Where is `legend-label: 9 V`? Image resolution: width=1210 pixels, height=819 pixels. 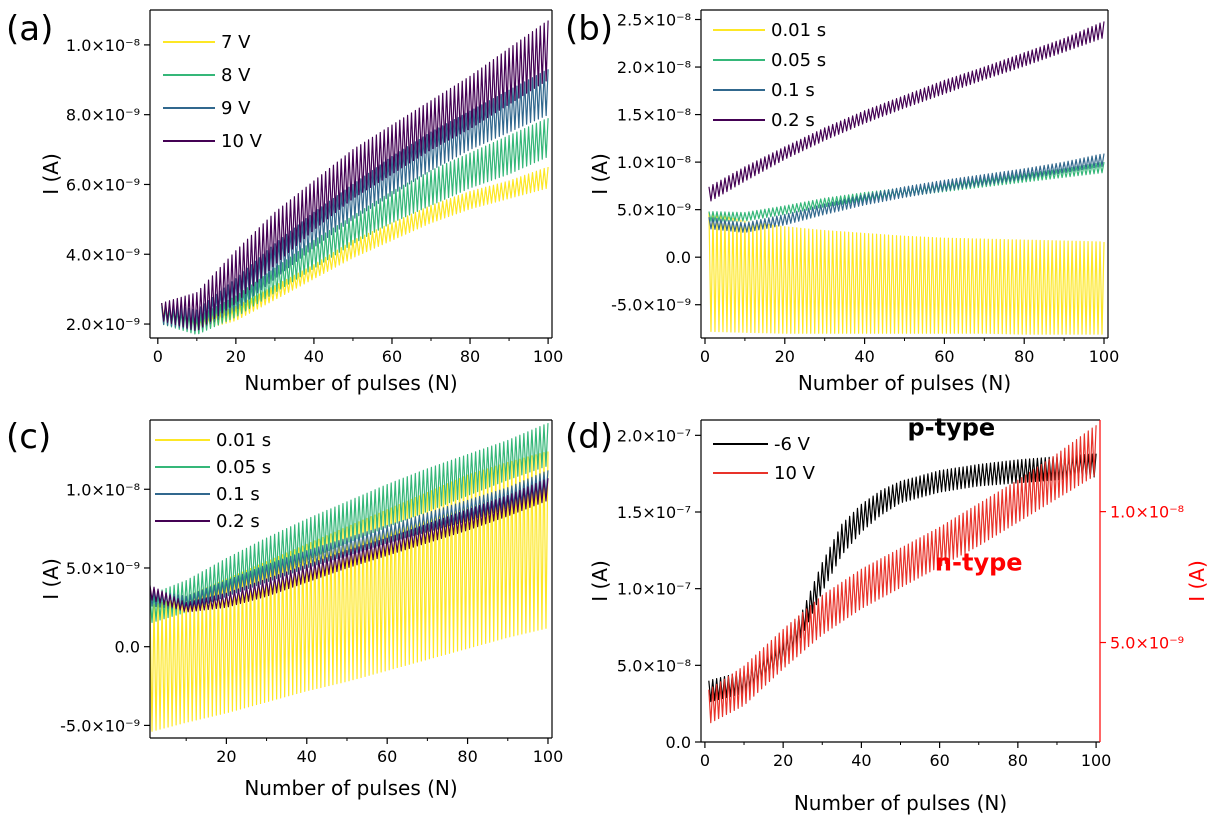
legend-label: 9 V is located at coordinates (236, 108).